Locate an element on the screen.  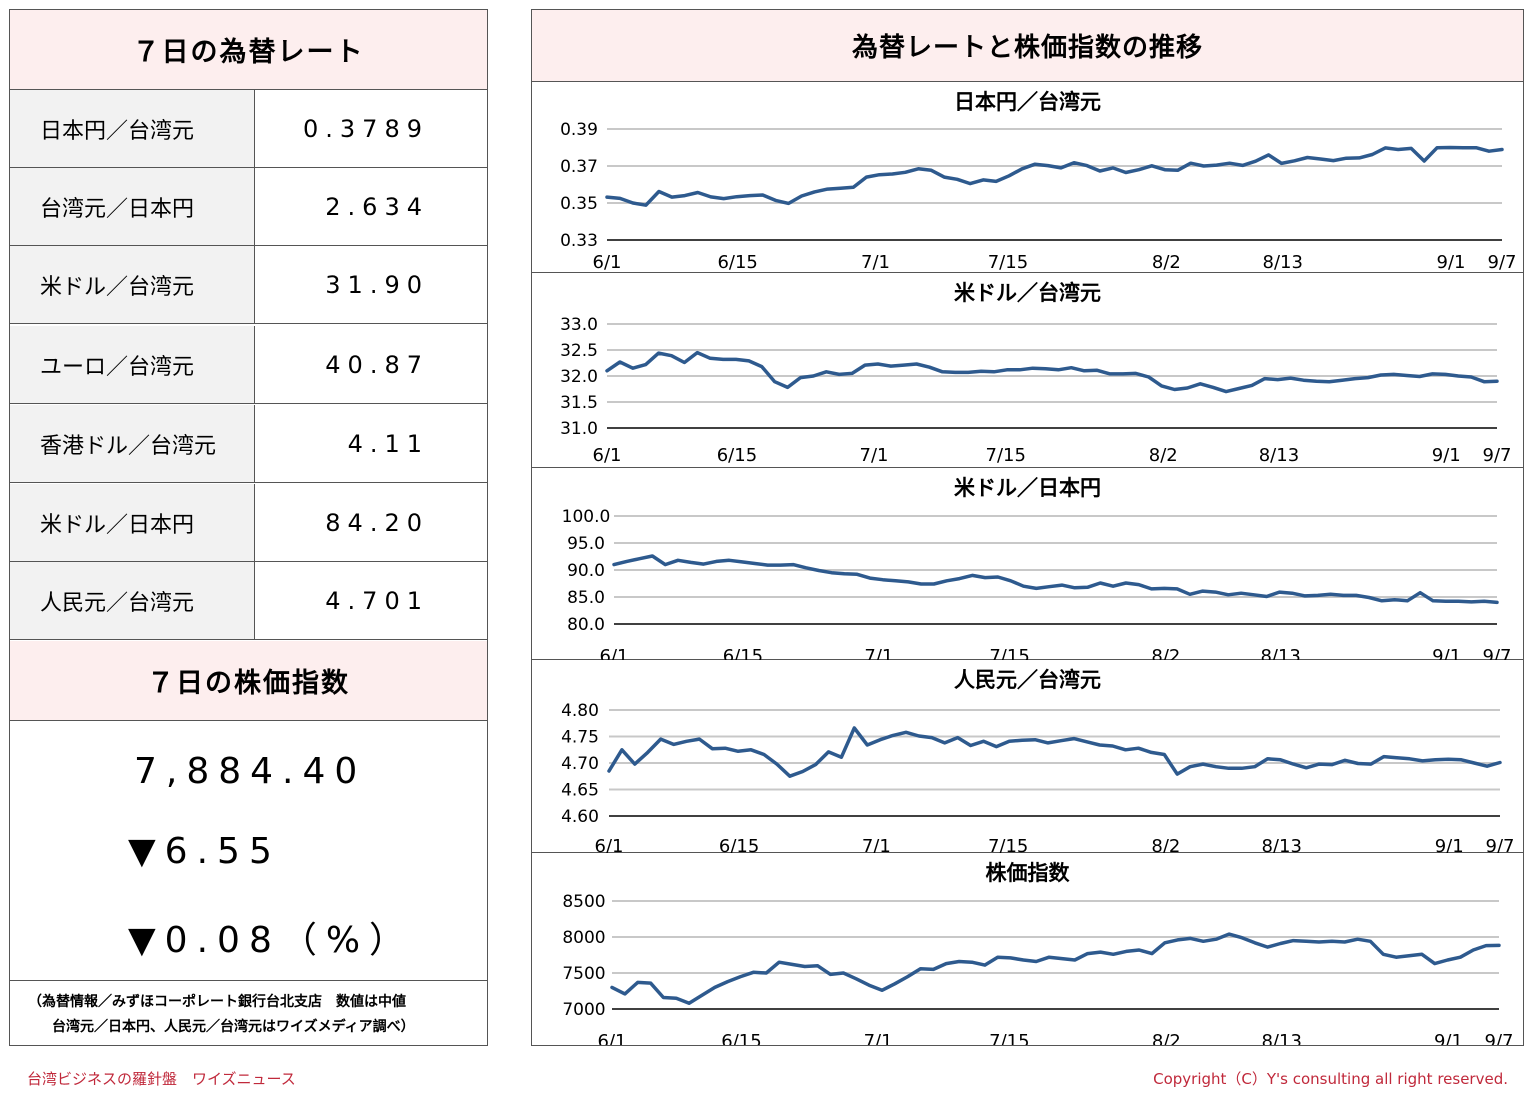
chart-title: 株価指数 is located at coordinates (1027, 873).